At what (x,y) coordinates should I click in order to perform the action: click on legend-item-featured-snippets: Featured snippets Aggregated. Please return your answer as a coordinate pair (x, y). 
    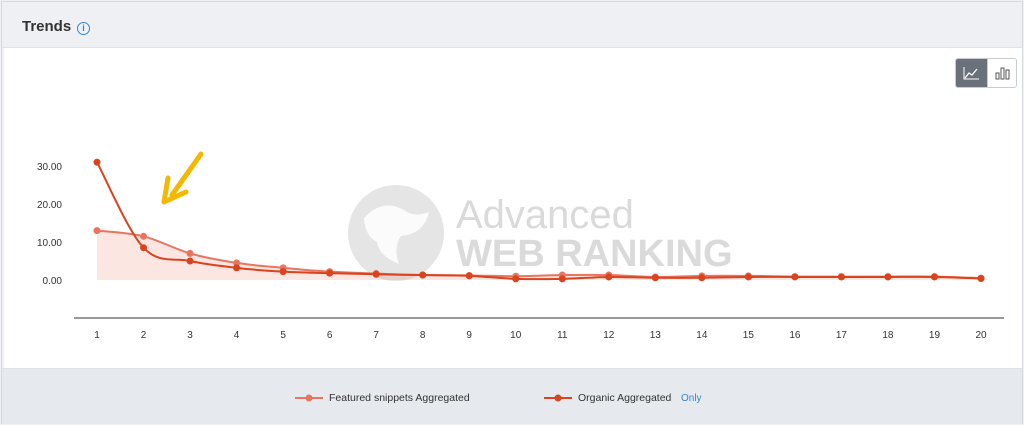
    Looking at the image, I should click on (382, 398).